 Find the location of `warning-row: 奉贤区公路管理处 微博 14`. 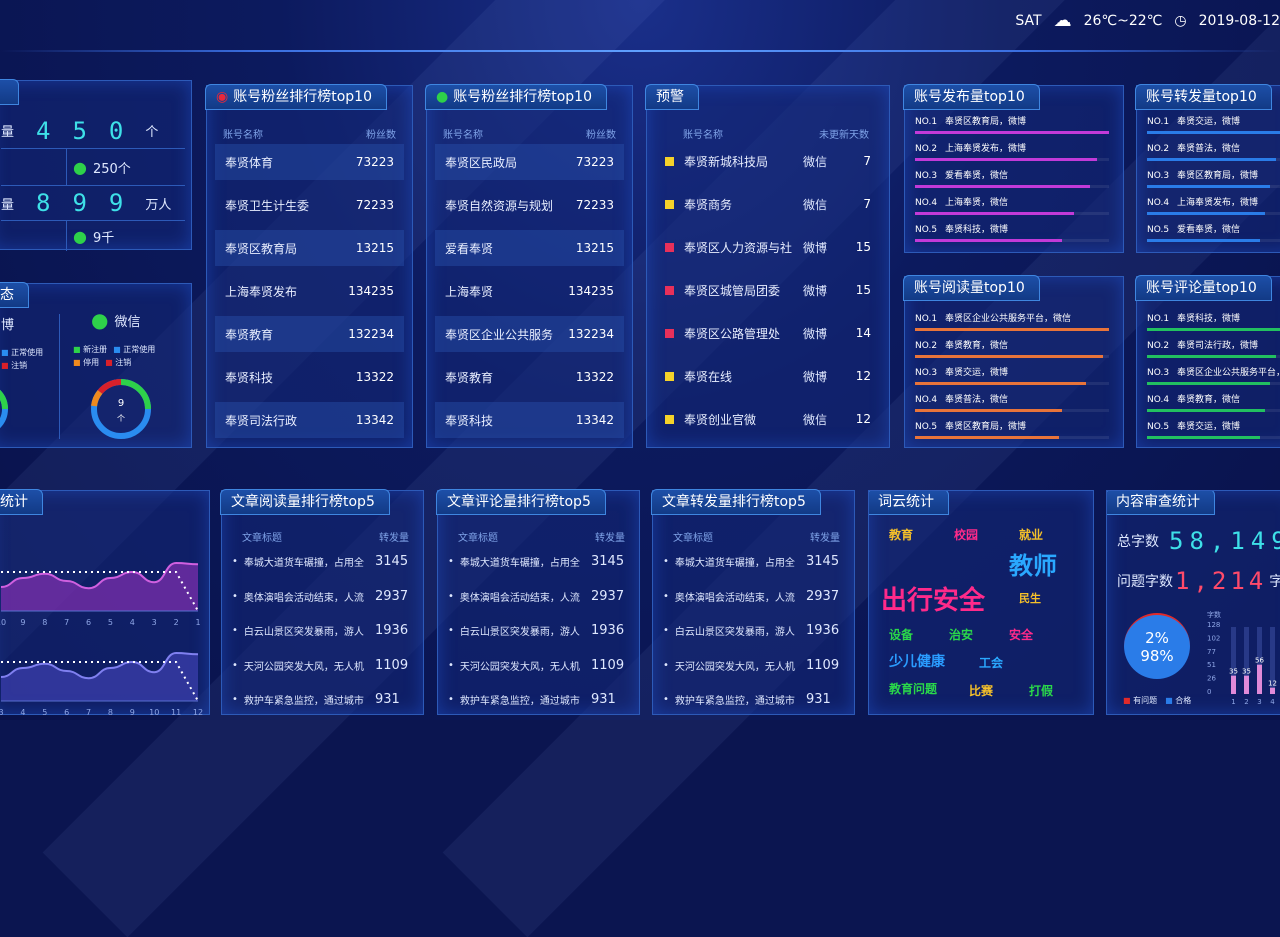

warning-row: 奉贤区公路管理处 微博 14 is located at coordinates (768, 333).